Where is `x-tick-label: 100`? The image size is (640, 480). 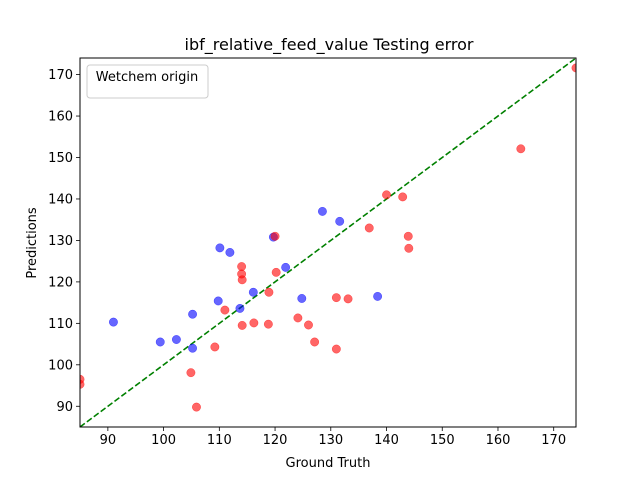 x-tick-label: 100 is located at coordinates (163, 440).